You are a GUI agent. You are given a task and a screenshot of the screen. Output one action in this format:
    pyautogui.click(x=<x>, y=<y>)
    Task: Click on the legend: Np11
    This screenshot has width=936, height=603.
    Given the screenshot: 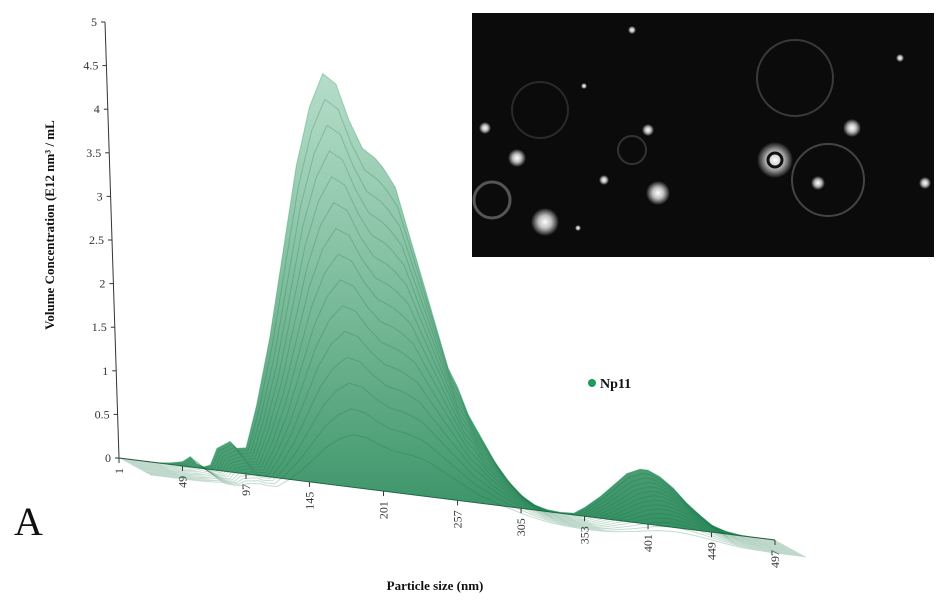 What is the action you would take?
    pyautogui.click(x=609, y=384)
    